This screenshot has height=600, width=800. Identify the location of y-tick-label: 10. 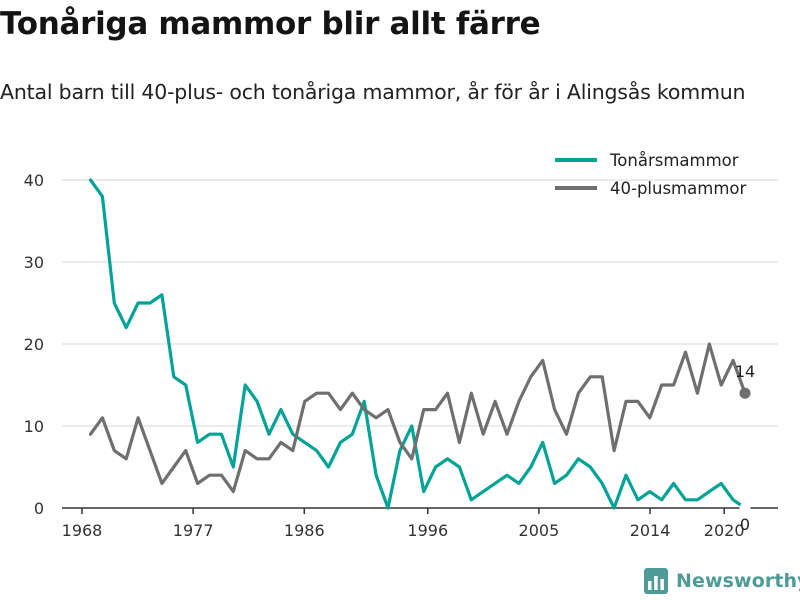
(34, 426).